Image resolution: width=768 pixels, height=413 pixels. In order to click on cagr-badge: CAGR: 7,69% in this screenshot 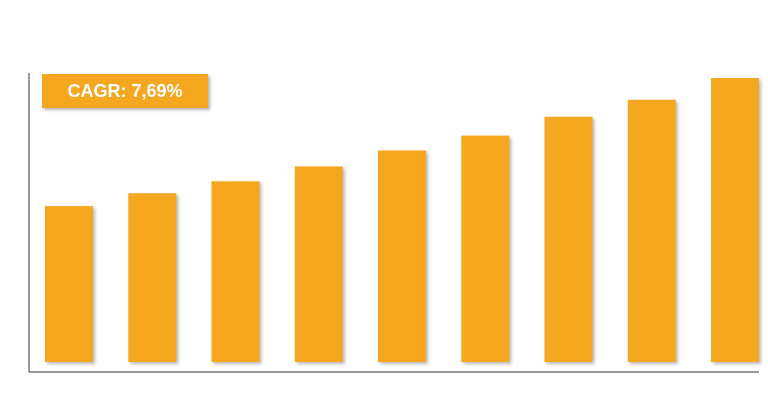, I will do `click(125, 91)`.